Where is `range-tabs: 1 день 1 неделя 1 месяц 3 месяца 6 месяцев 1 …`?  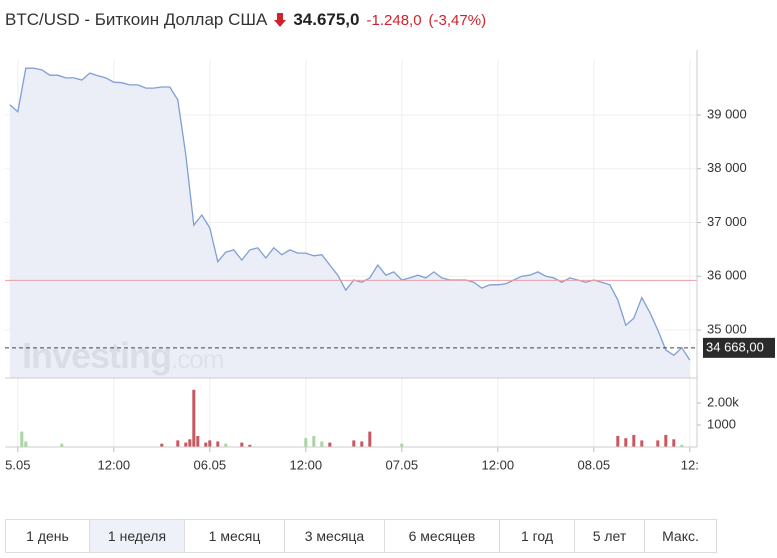 range-tabs: 1 день 1 неделя 1 месяц 3 месяца 6 месяцев 1 … is located at coordinates (361, 536).